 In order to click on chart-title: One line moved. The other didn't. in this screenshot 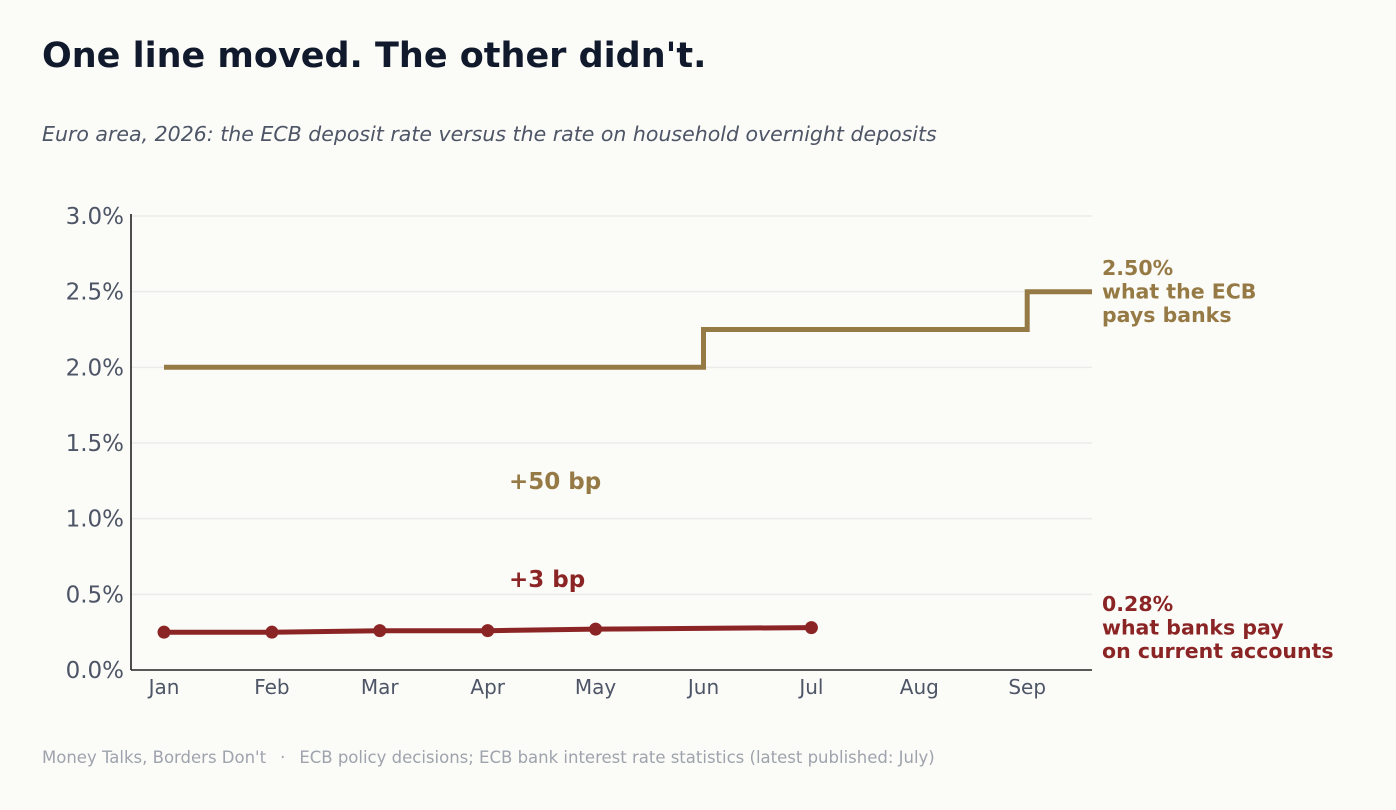, I will do `click(374, 56)`.